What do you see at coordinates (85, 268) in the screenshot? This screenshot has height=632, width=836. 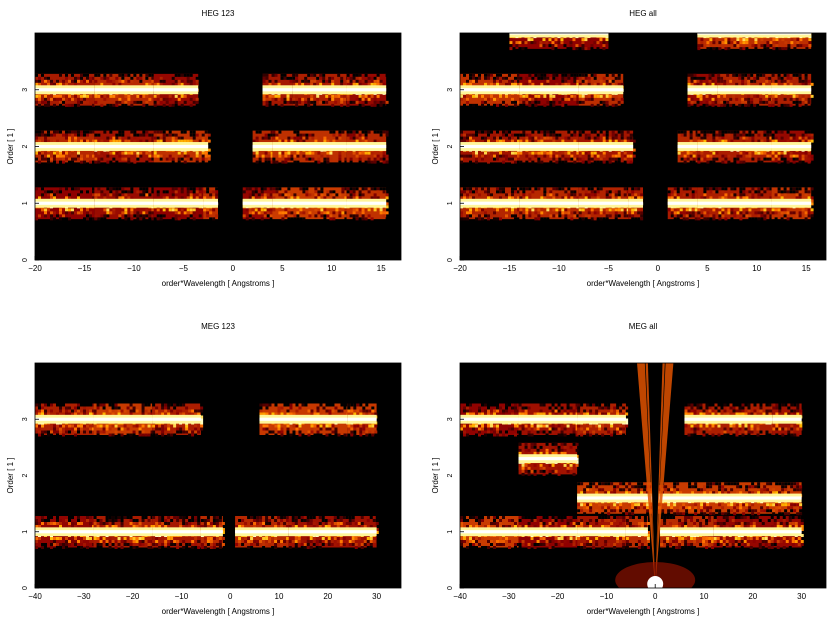 I see `x-tick-label: −15` at bounding box center [85, 268].